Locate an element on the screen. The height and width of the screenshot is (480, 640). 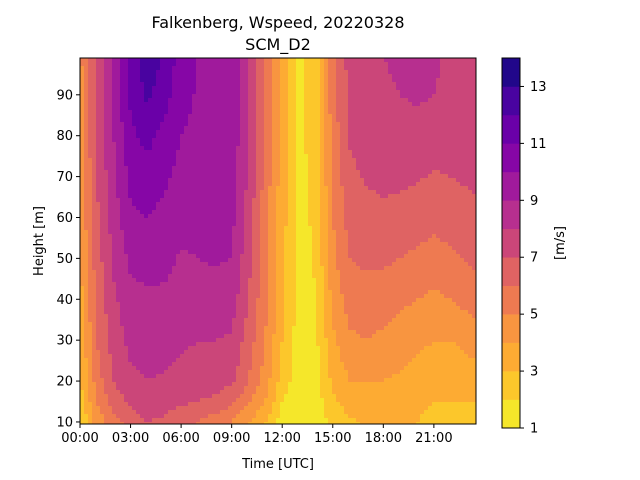
y-tick-label: 30 is located at coordinates (64, 341).